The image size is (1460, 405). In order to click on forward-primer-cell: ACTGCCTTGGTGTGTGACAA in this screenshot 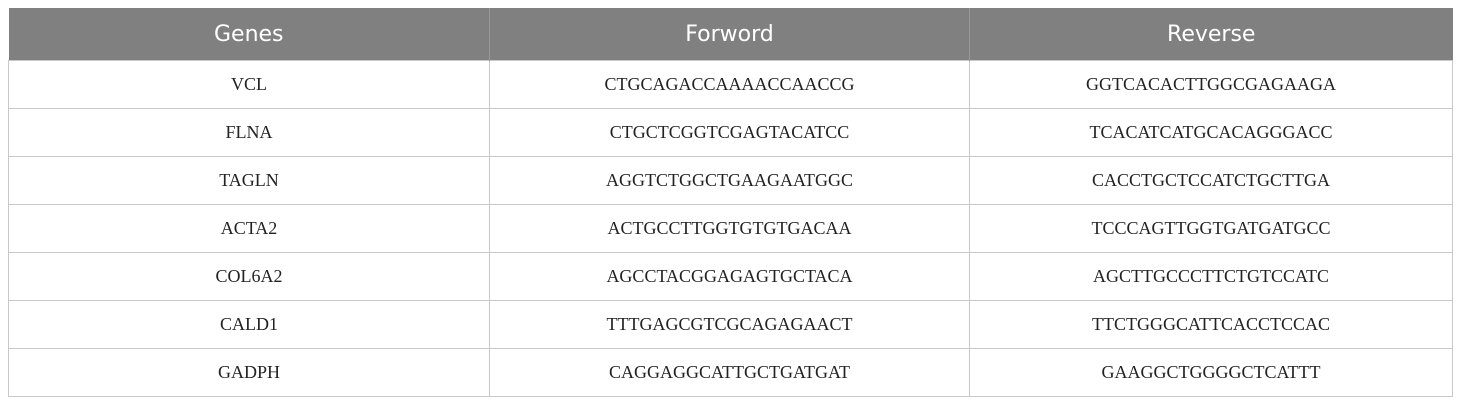, I will do `click(729, 228)`.